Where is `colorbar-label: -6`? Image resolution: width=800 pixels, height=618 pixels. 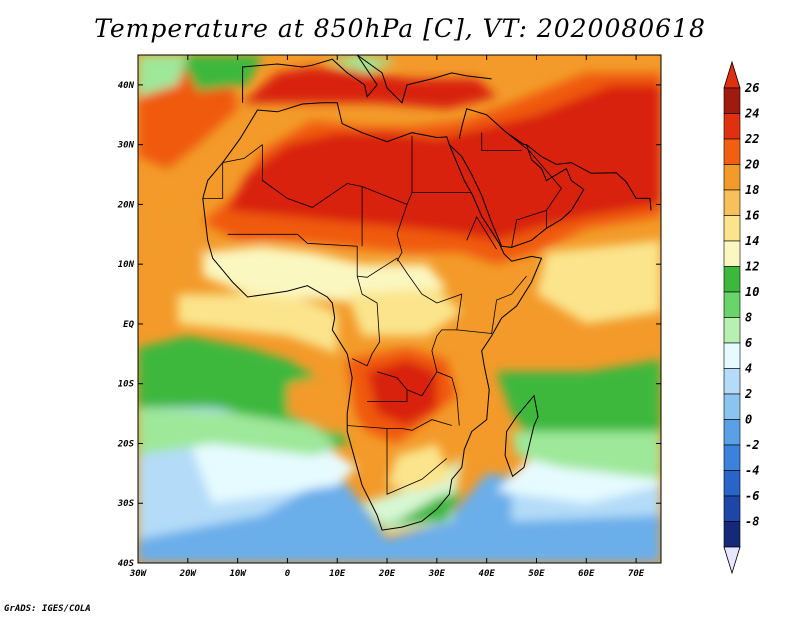
colorbar-label: -6 is located at coordinates (752, 496).